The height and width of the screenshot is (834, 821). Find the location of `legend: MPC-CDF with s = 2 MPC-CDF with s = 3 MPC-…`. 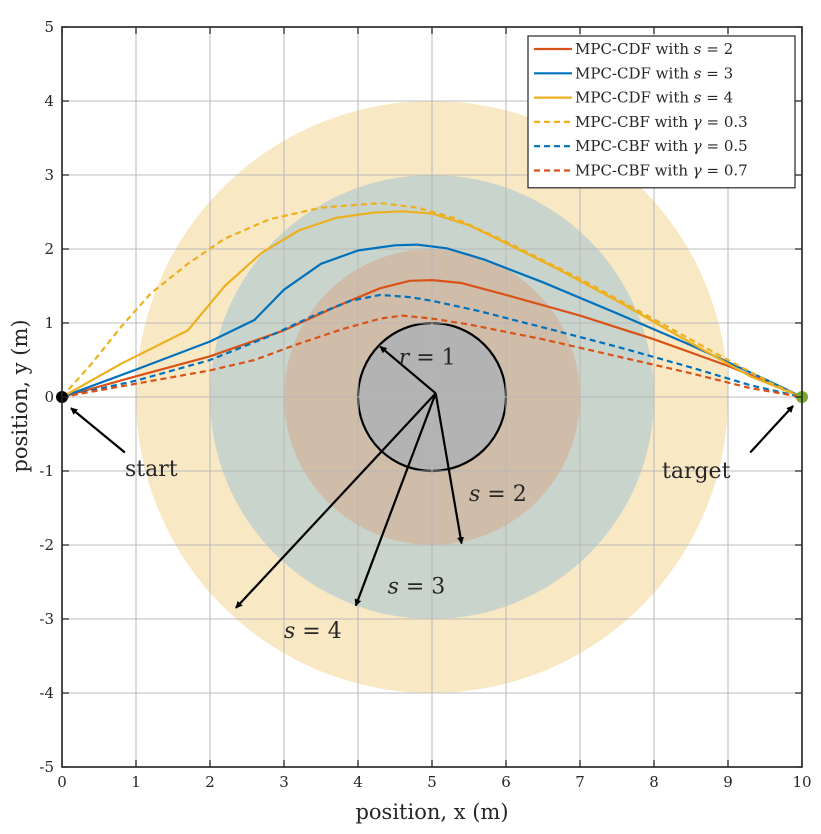

legend: MPC-CDF with s = 2 MPC-CDF with s = 3 MPC-… is located at coordinates (661, 112).